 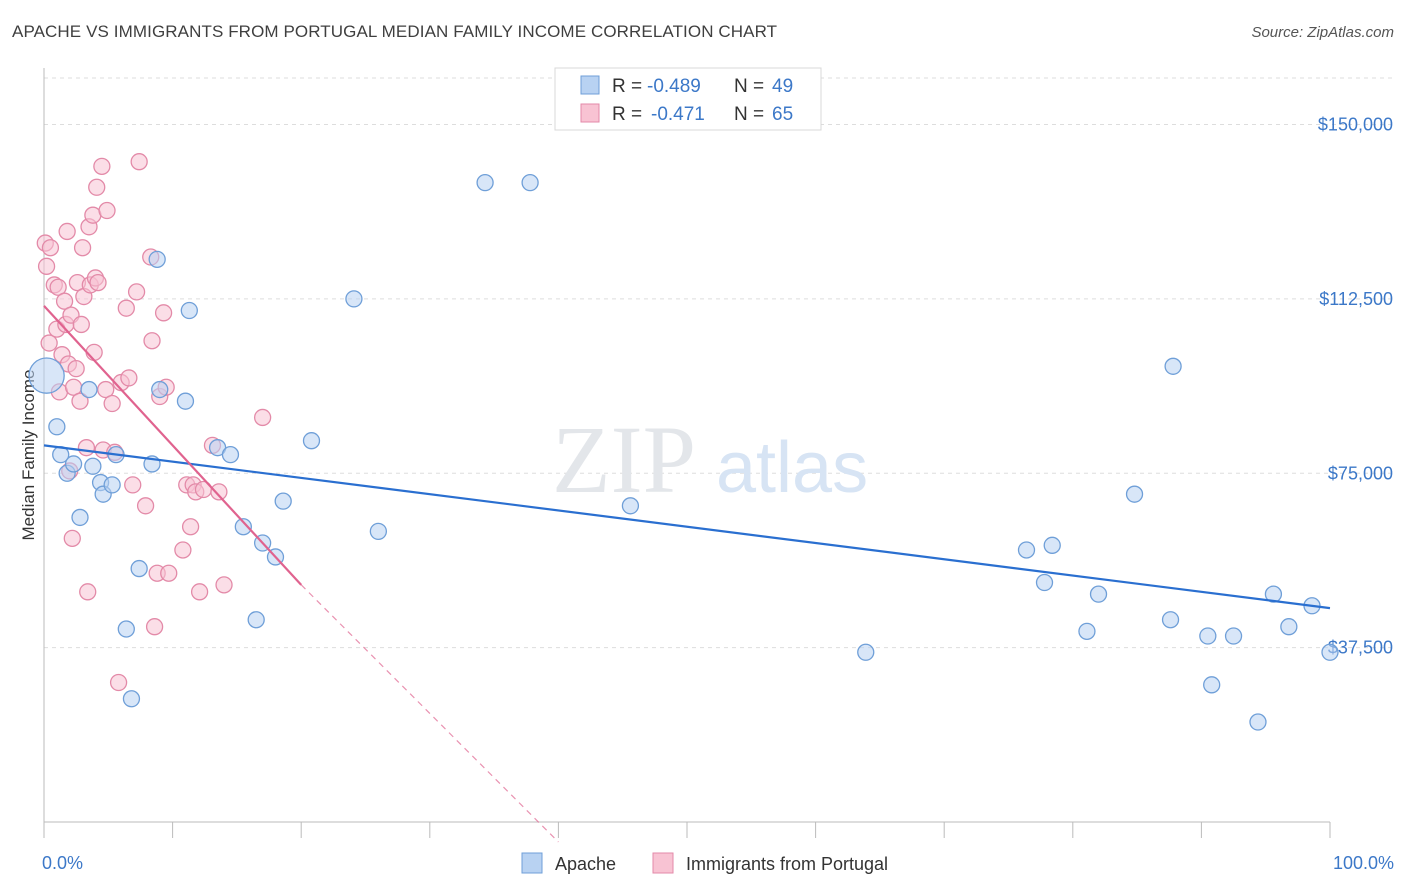 What do you see at coordinates (782, 86) in the screenshot?
I see `legend-n-value-apache: 49` at bounding box center [782, 86].